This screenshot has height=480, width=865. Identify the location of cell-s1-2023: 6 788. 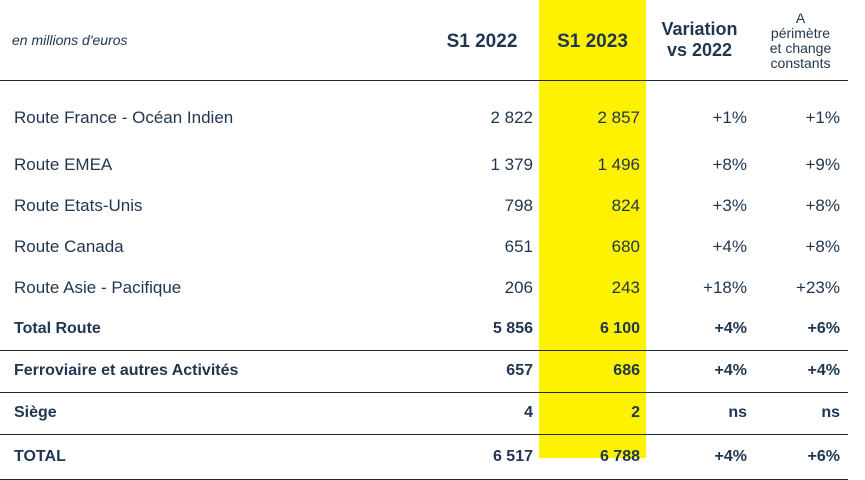
(592, 457).